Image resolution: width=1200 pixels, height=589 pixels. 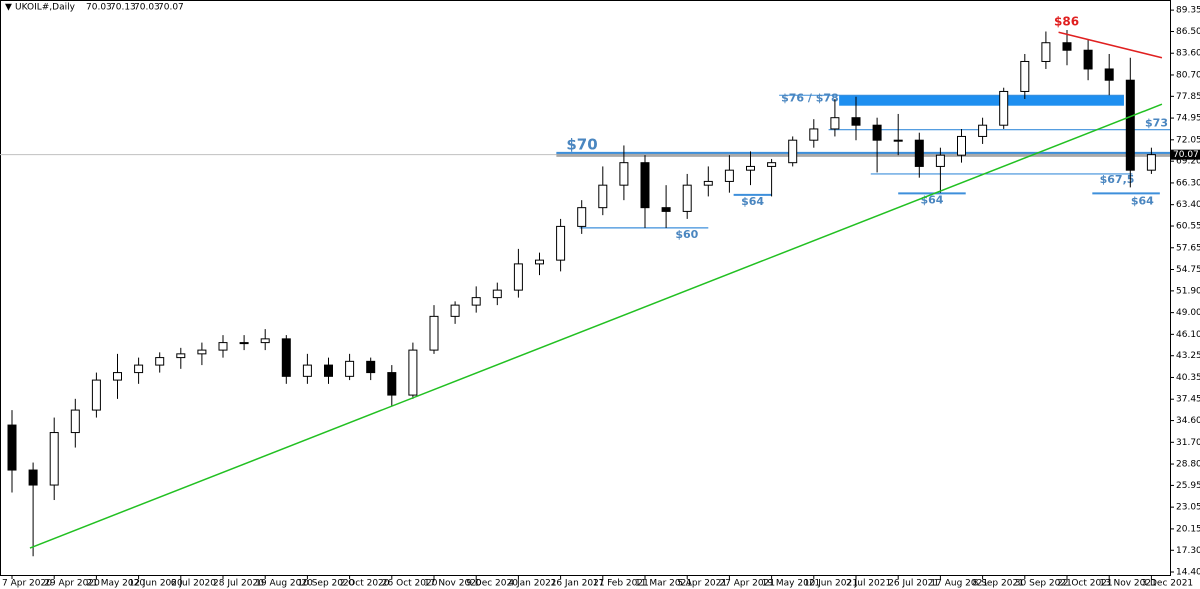 I want to click on trendline, so click(x=1110, y=45).